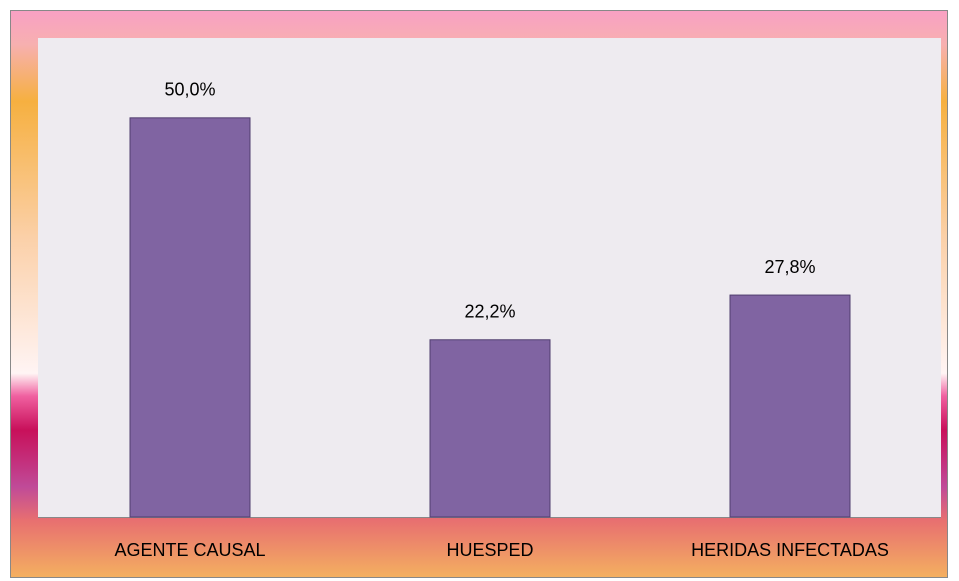 The width and height of the screenshot is (959, 581). I want to click on data-label: 27,8%, so click(789, 267).